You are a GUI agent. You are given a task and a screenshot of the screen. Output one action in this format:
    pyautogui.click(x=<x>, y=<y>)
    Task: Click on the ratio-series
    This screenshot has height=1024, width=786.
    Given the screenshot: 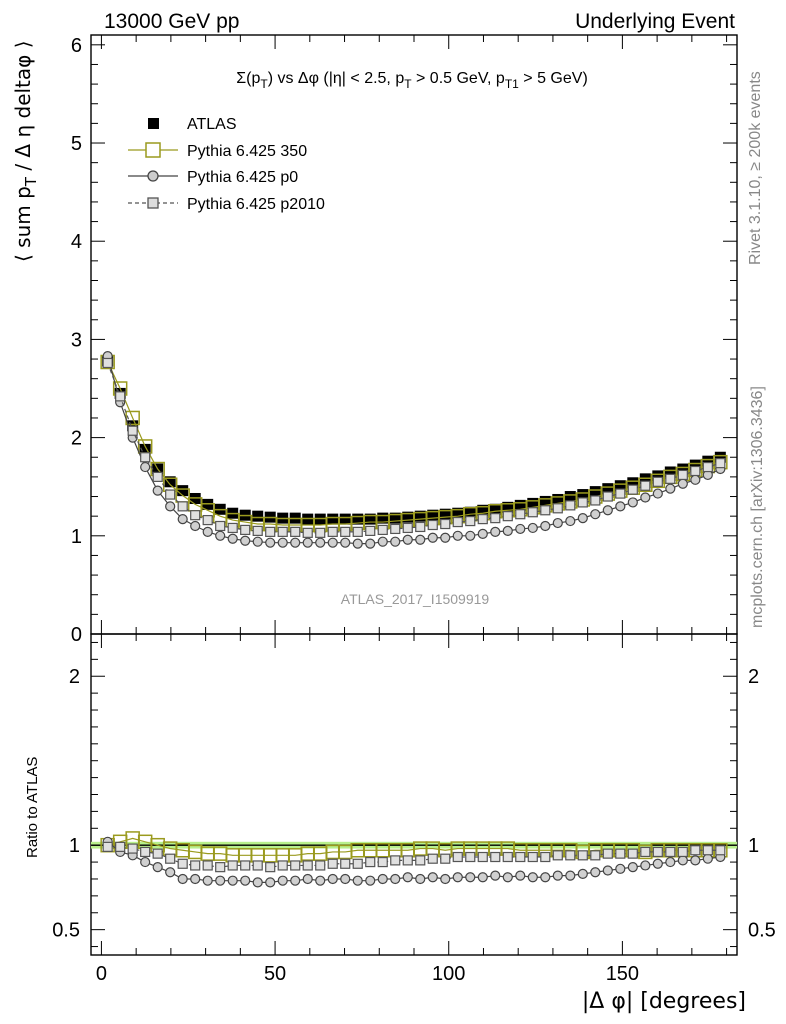 What is the action you would take?
    pyautogui.click(x=414, y=859)
    